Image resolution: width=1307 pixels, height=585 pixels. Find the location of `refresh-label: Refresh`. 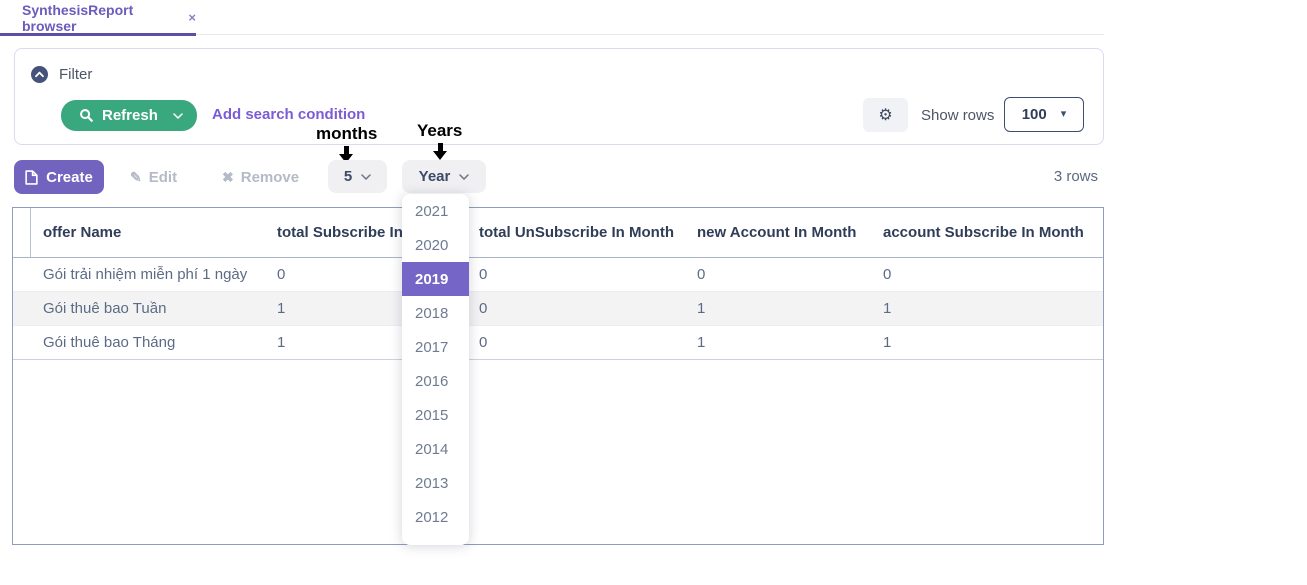

refresh-label: Refresh is located at coordinates (130, 115).